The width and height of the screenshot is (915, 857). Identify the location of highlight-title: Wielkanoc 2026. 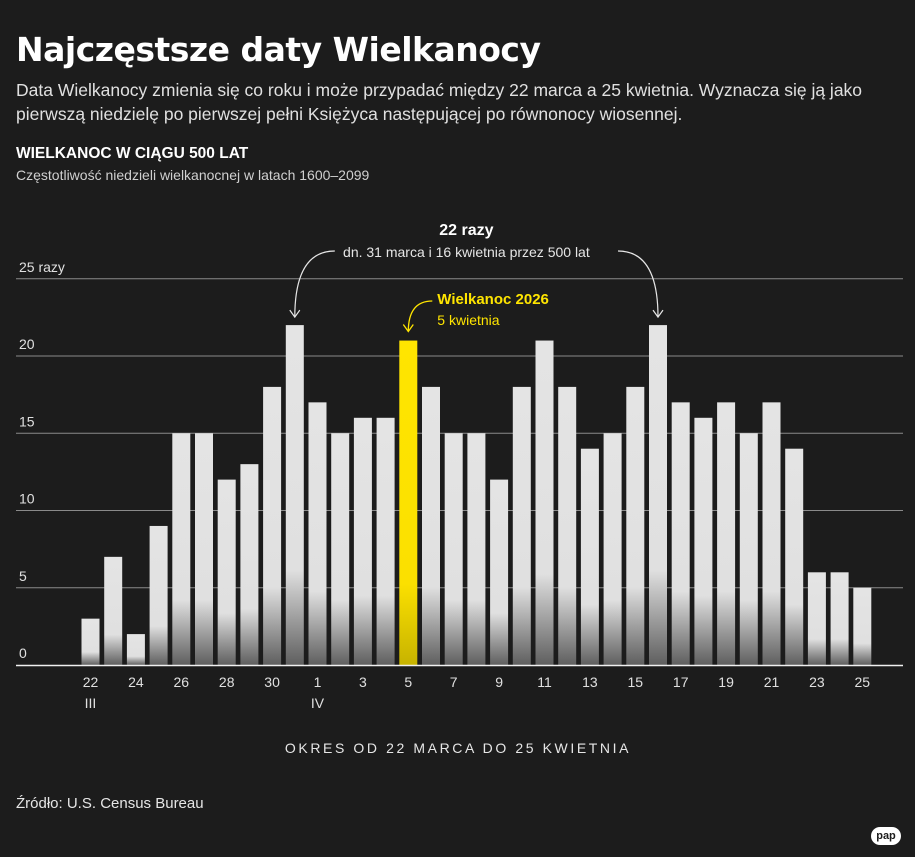
(493, 299).